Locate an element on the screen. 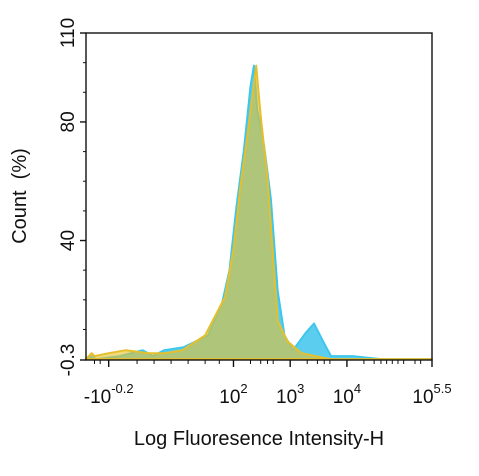  x-tick-label: 10³ is located at coordinates (290, 394).